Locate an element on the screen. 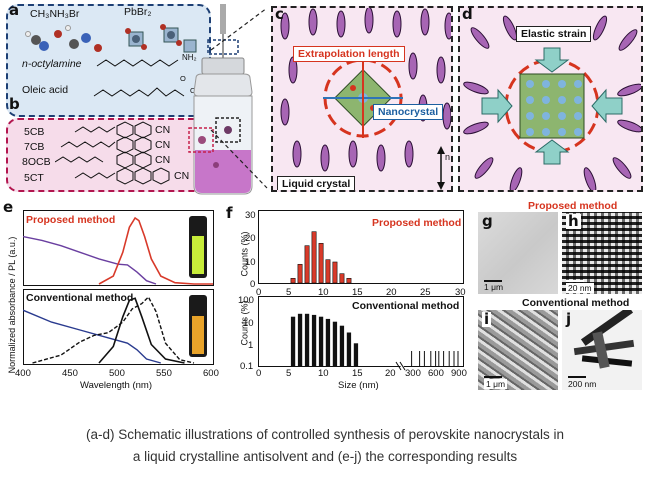 This screenshot has width=650, height=478. octylamine-label: n-octylamine is located at coordinates (52, 64).